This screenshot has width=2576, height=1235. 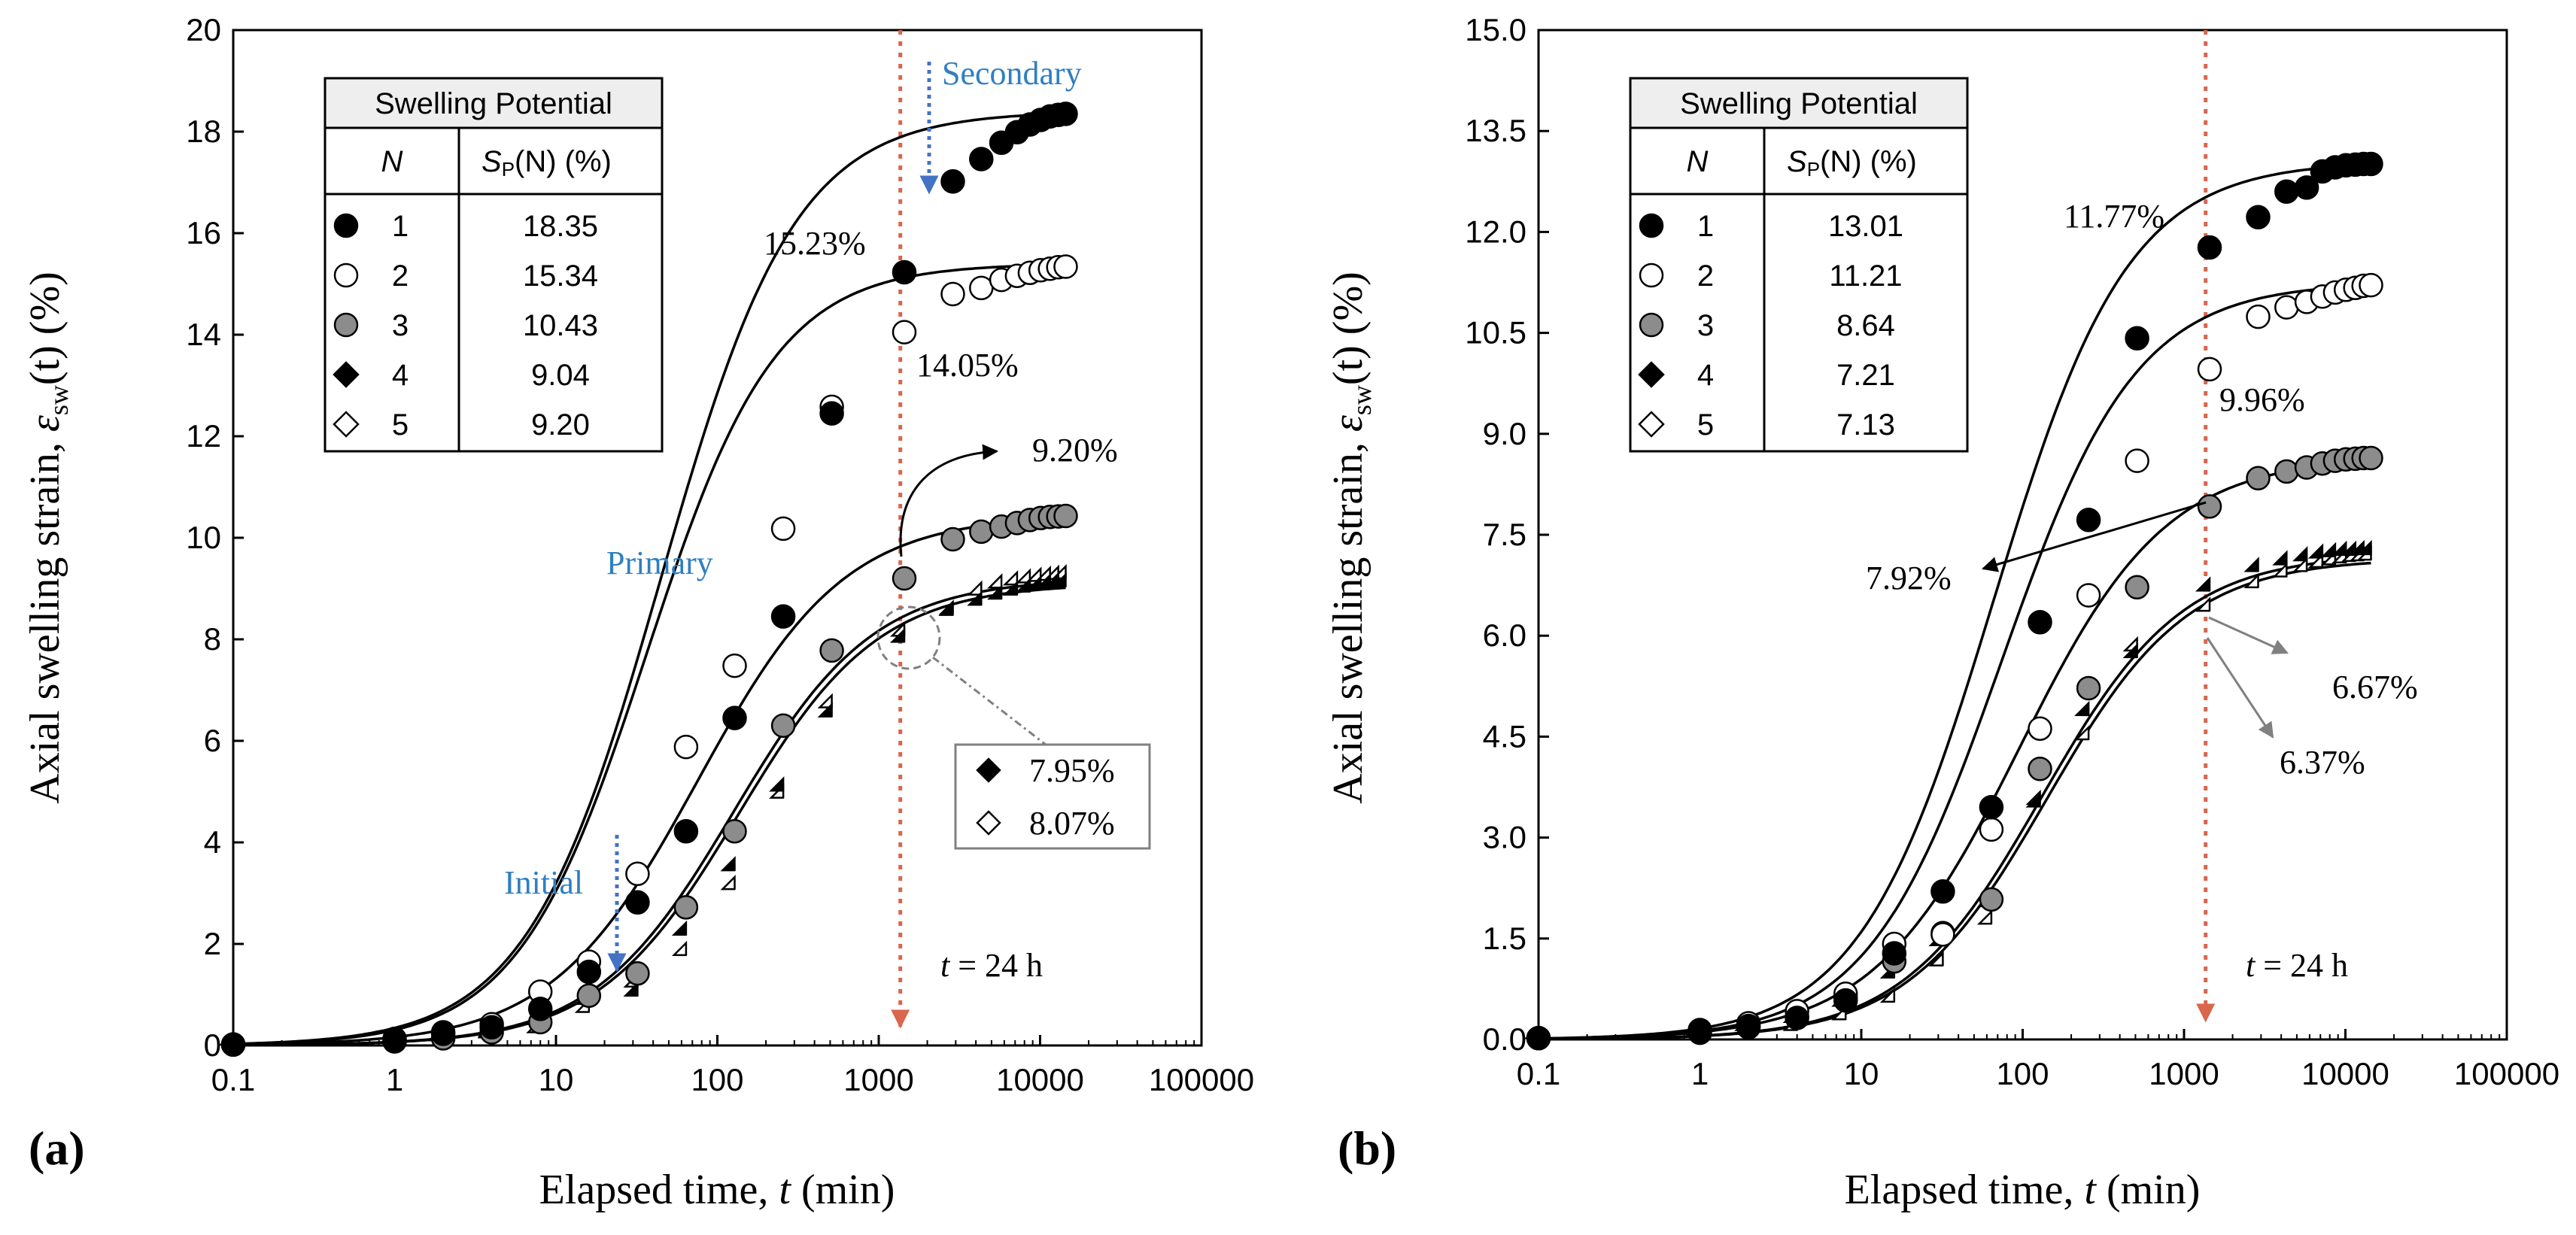 What do you see at coordinates (1866, 376) in the screenshot?
I see `legend-sp-value: 7.21` at bounding box center [1866, 376].